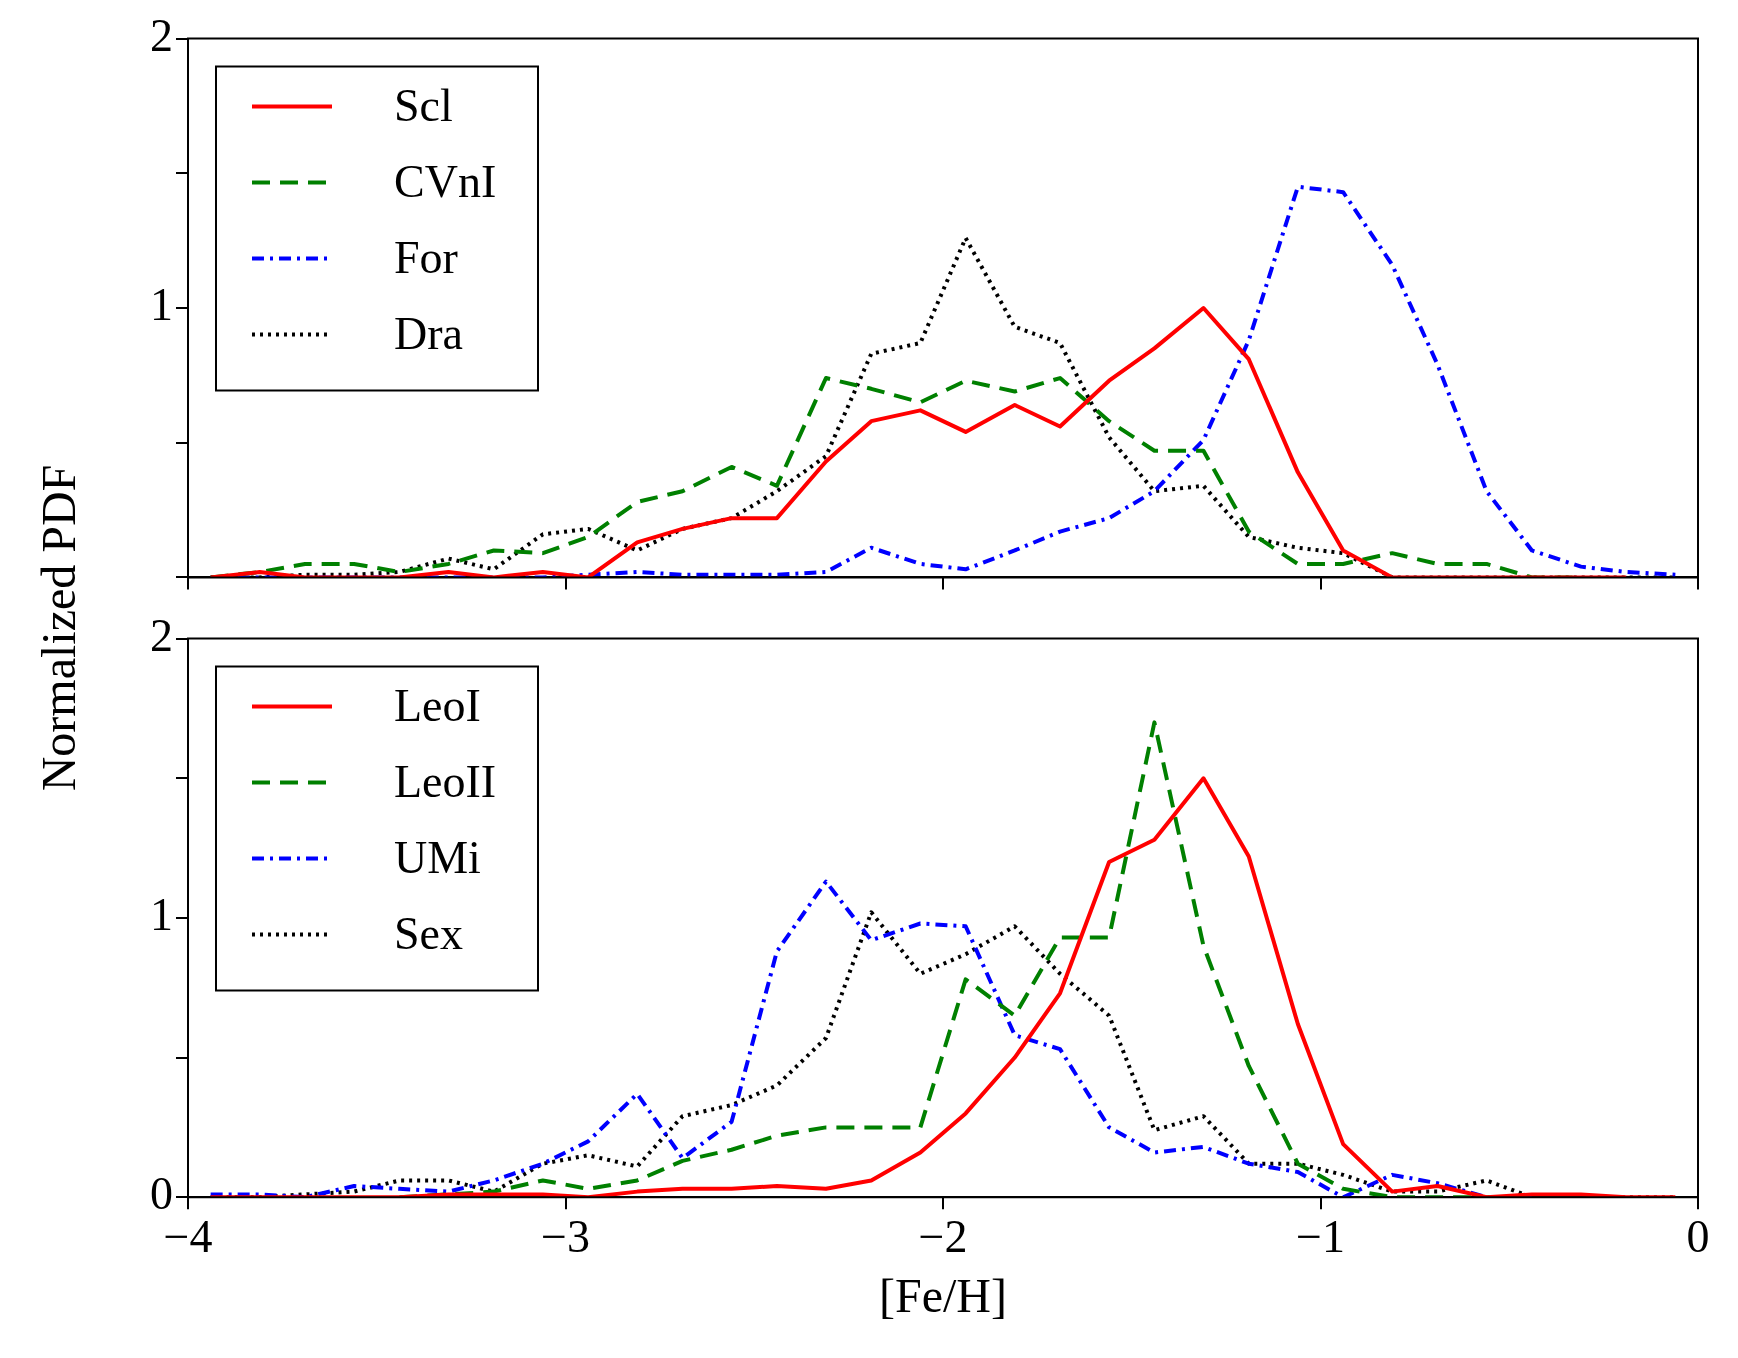 This screenshot has width=1738, height=1358. I want to click on legend-label: Sex, so click(428, 933).